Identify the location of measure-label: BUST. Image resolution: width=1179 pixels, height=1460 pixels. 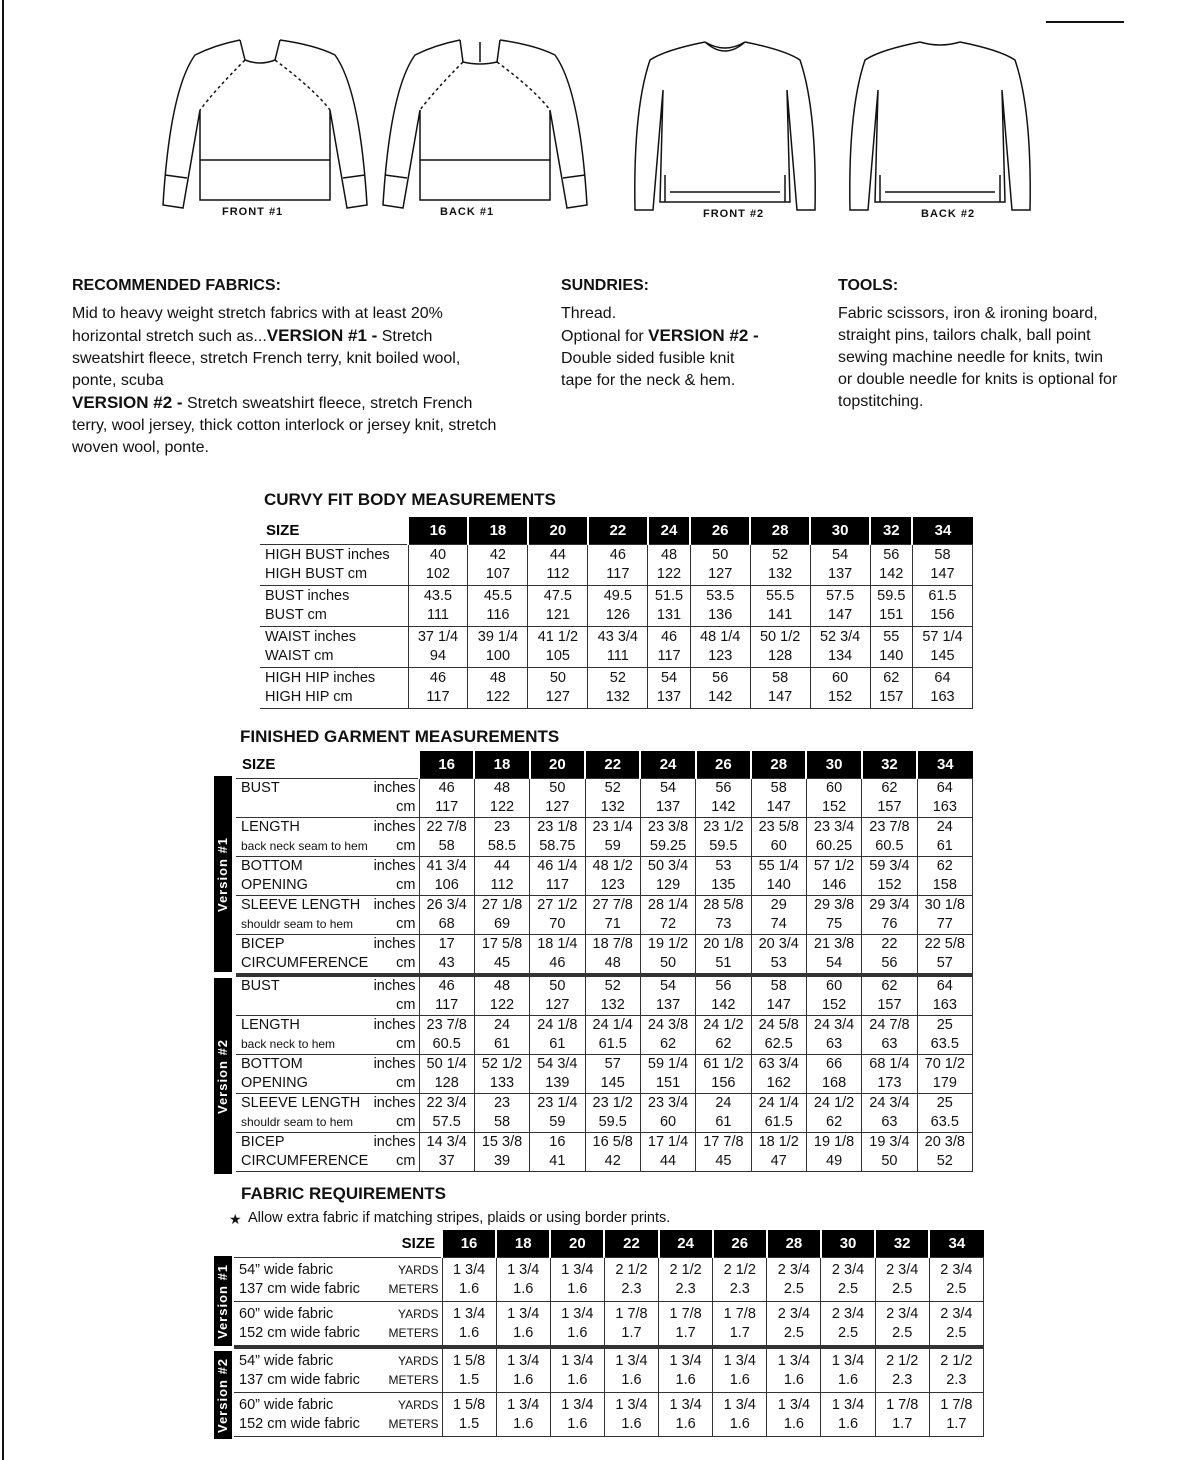
(260, 788).